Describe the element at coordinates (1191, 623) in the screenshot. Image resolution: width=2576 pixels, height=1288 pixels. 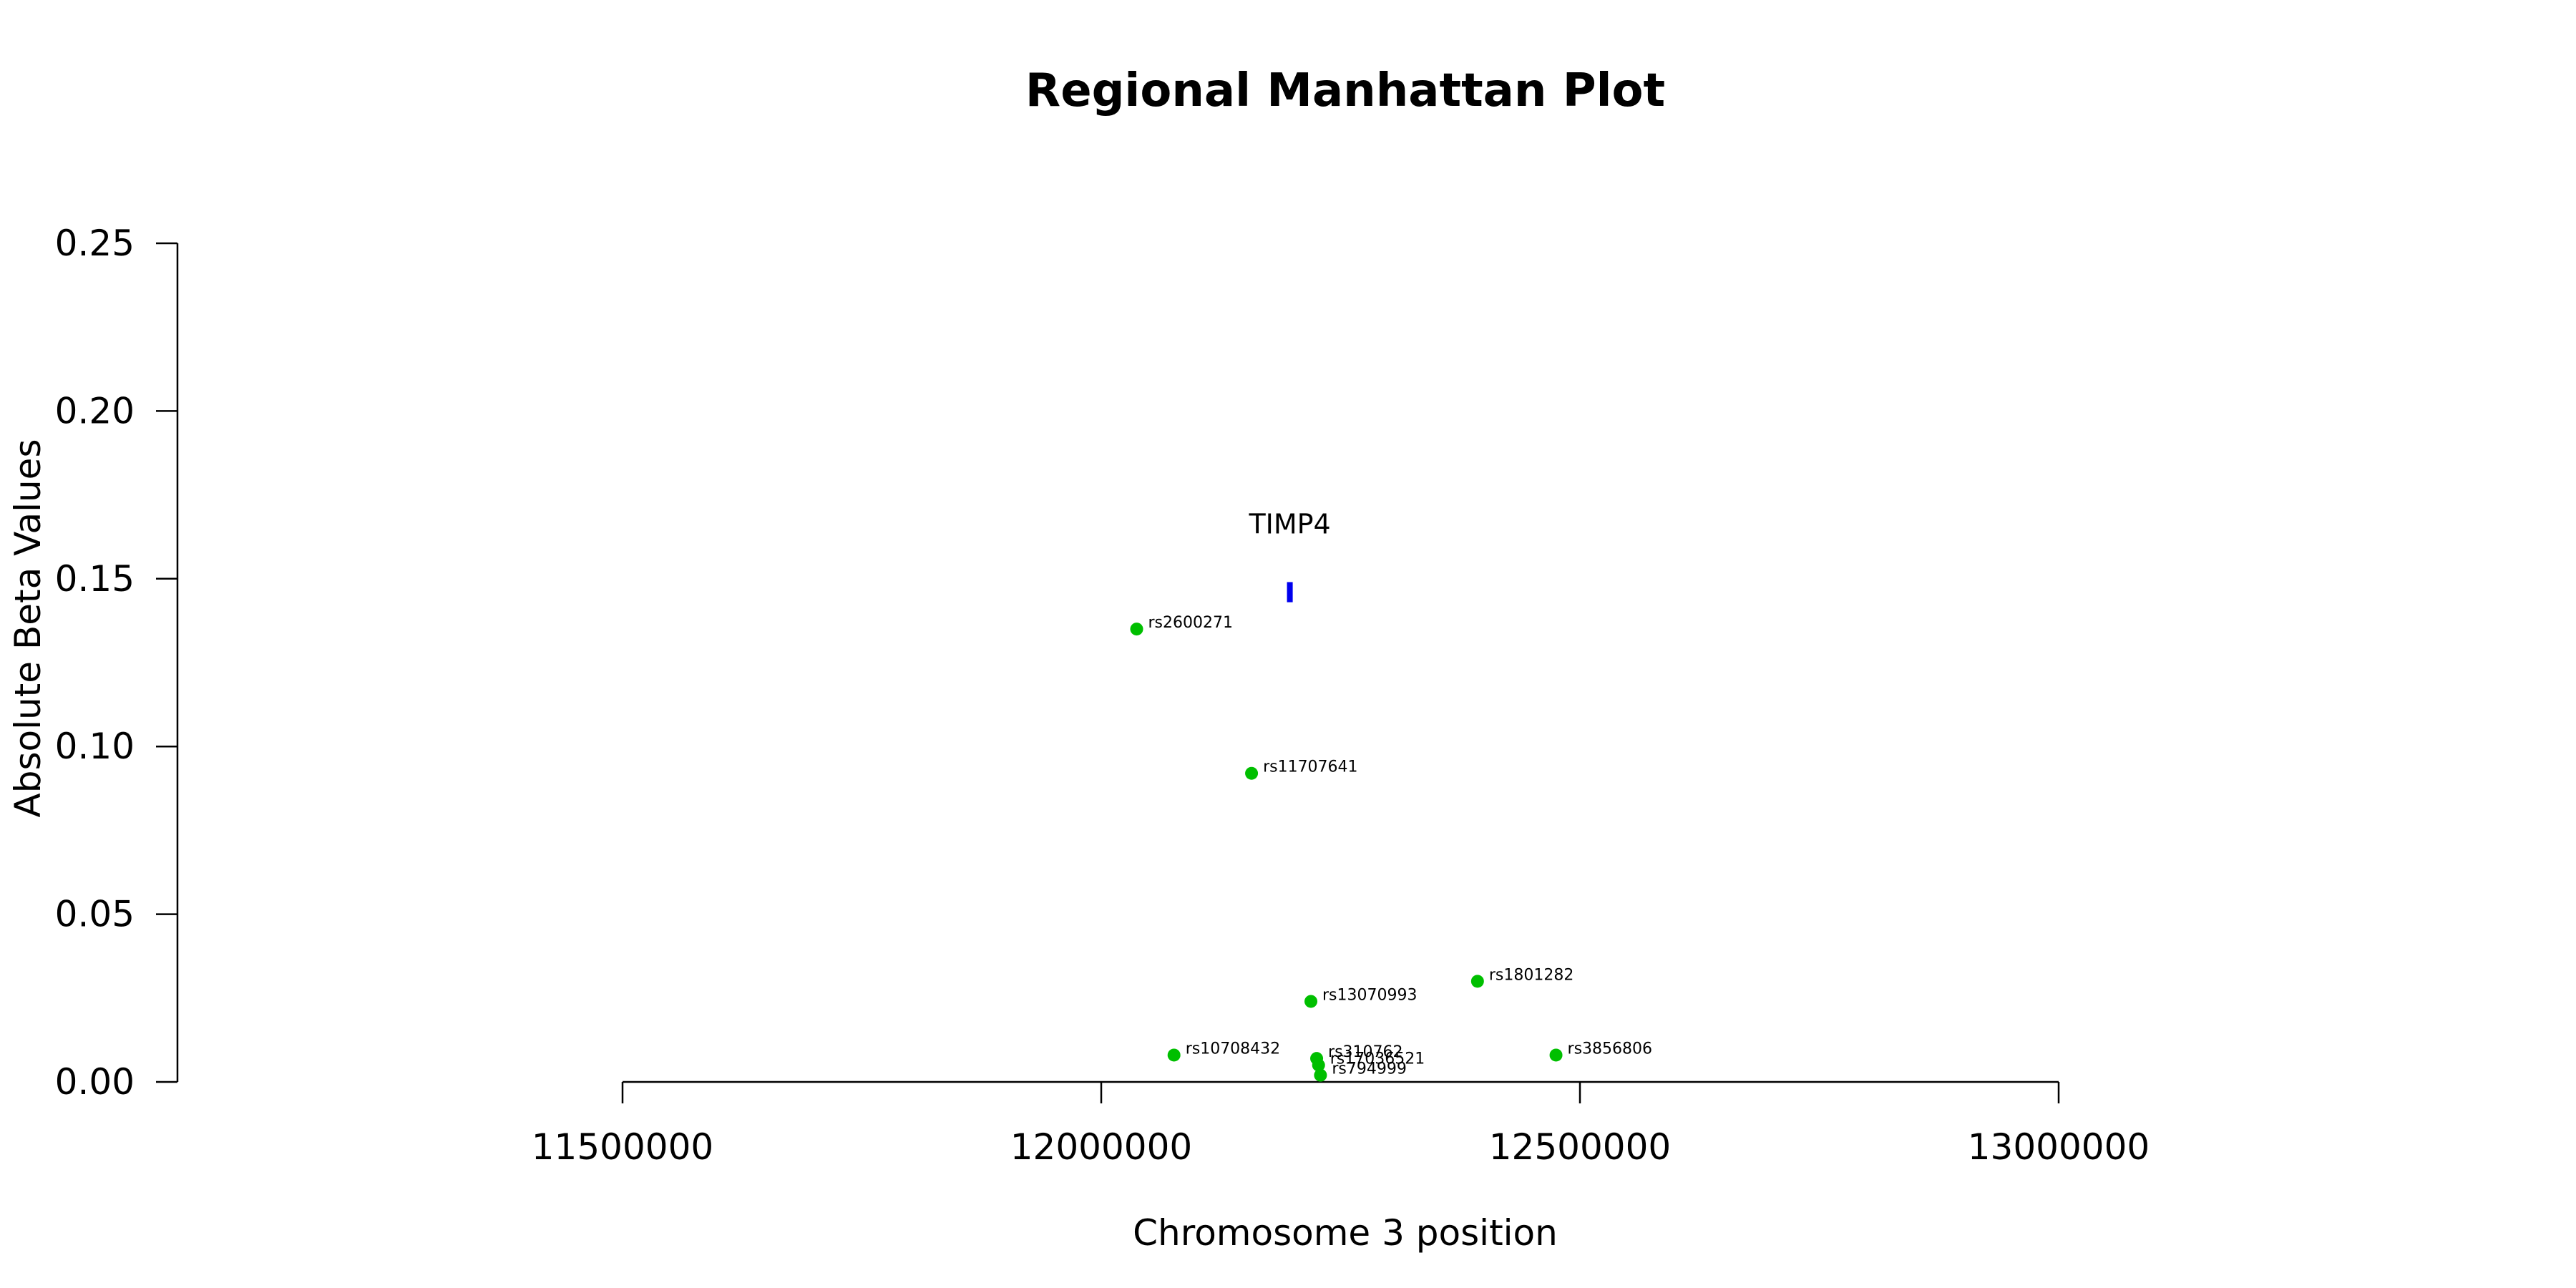
I see `snp-label: rs2600271` at that location.